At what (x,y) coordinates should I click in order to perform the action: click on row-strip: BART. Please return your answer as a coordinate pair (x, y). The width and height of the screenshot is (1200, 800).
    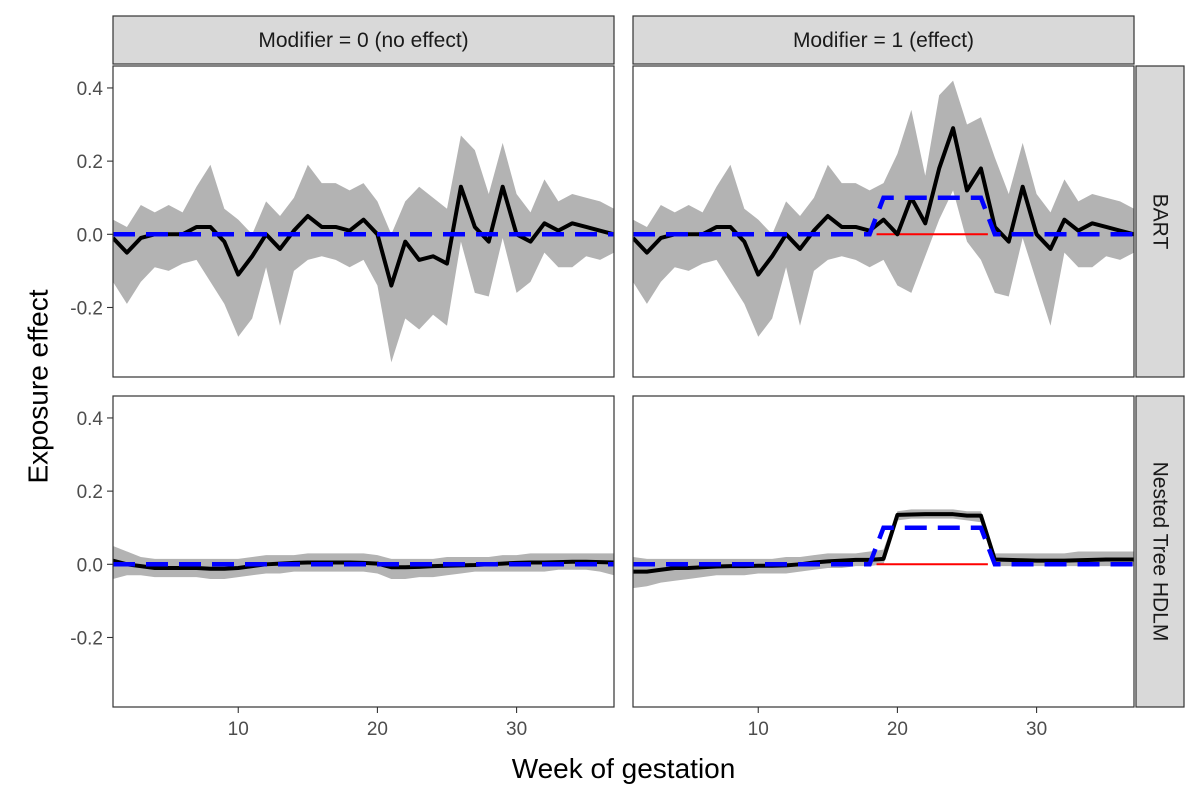
    Looking at the image, I should click on (1160, 221).